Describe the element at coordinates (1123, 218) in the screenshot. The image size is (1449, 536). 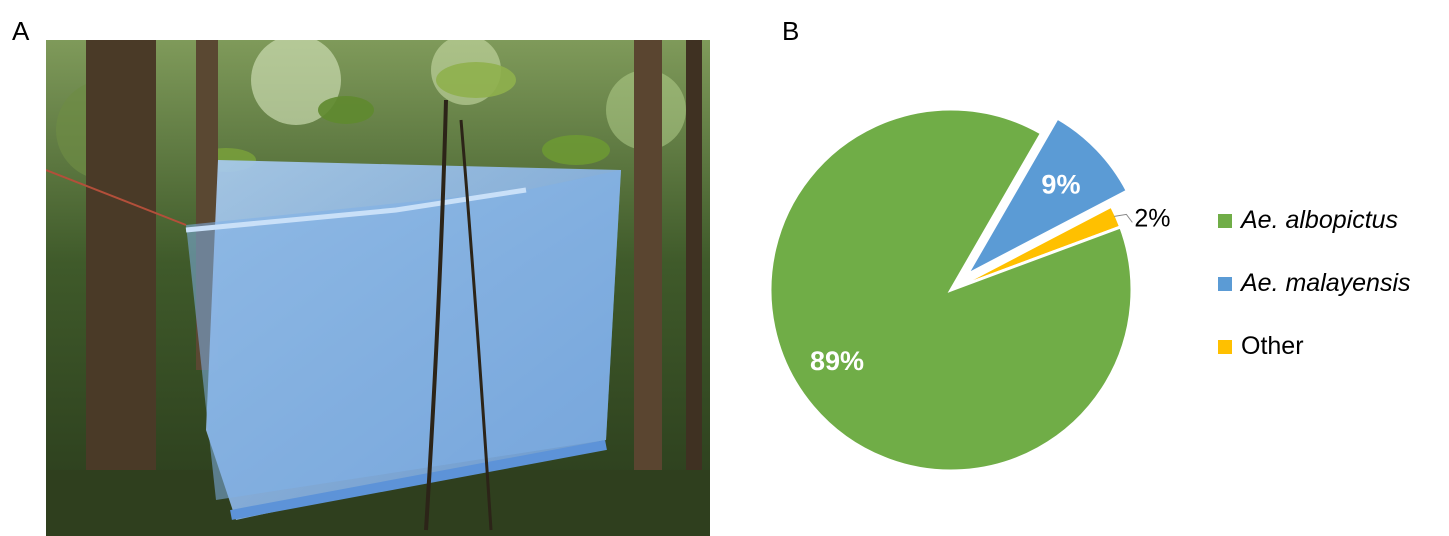
I see `leader-line` at that location.